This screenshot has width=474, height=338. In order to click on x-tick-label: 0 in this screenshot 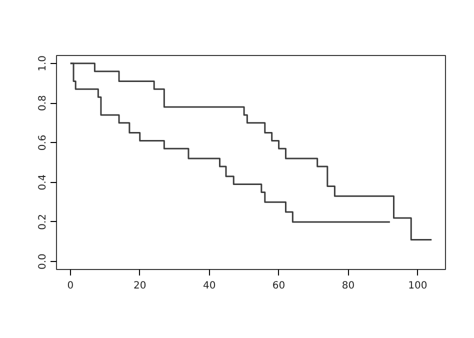, I will do `click(70, 286)`.